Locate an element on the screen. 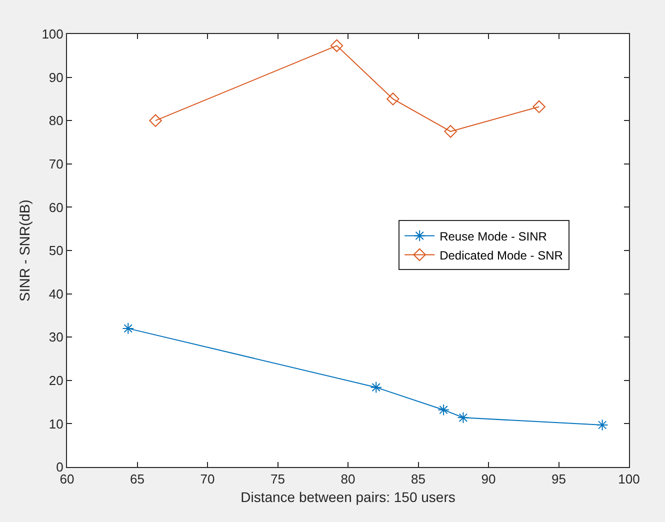 The image size is (665, 522). y-tick-label: 60 is located at coordinates (56, 207).